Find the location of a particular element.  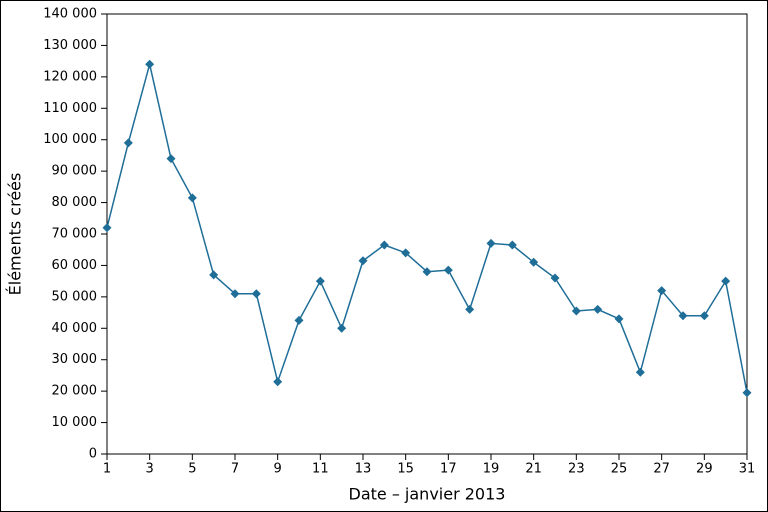

y-tick-label: 40 000 is located at coordinates (75, 328).